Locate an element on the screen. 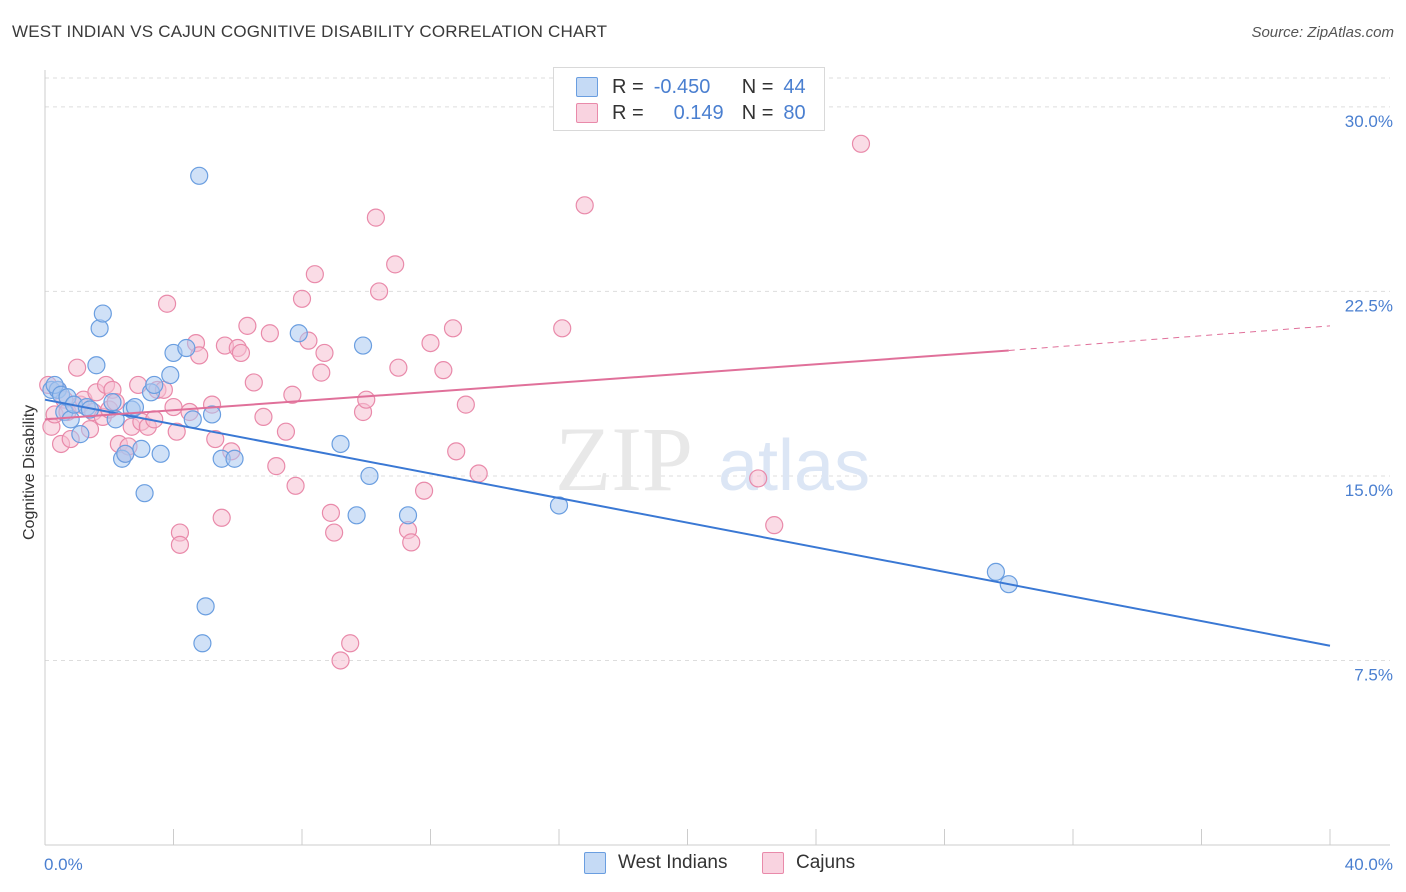 The height and width of the screenshot is (892, 1406). legend-row-west-indians: R = -0.450 N = 44 is located at coordinates (691, 87).